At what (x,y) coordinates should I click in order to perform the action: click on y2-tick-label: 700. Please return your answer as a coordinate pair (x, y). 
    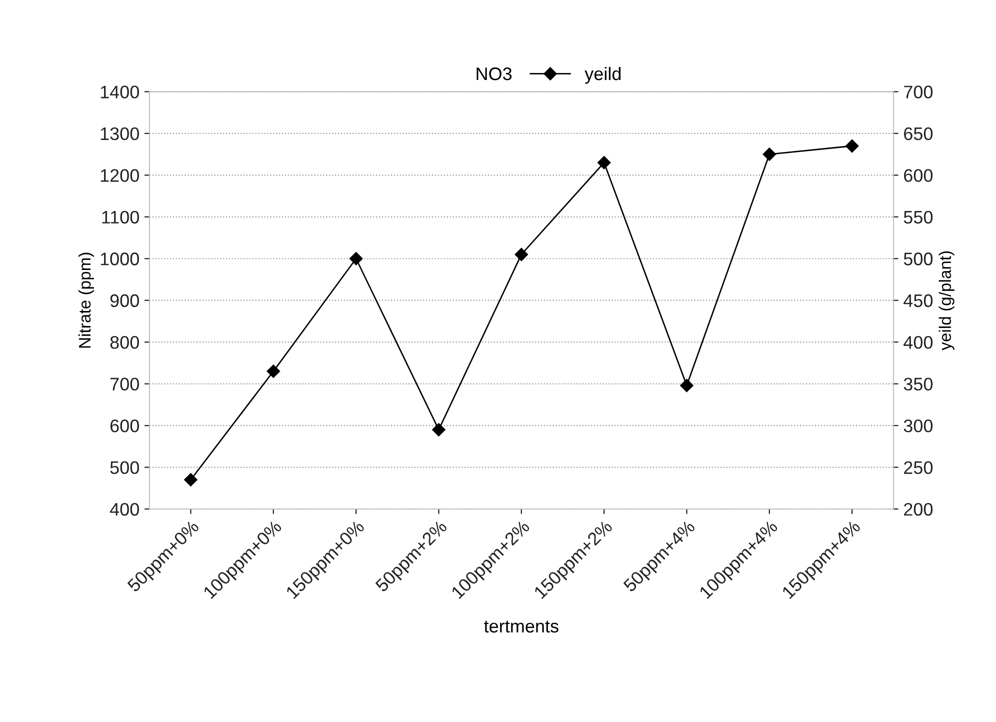
    Looking at the image, I should click on (918, 92).